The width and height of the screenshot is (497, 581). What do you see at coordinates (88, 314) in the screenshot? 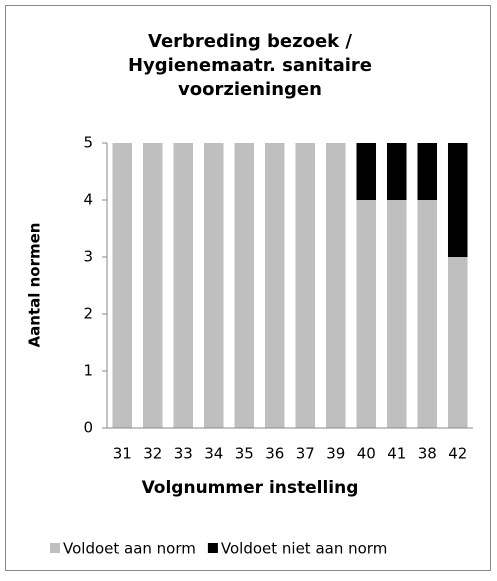
I see `y-tick-label: 2` at bounding box center [88, 314].